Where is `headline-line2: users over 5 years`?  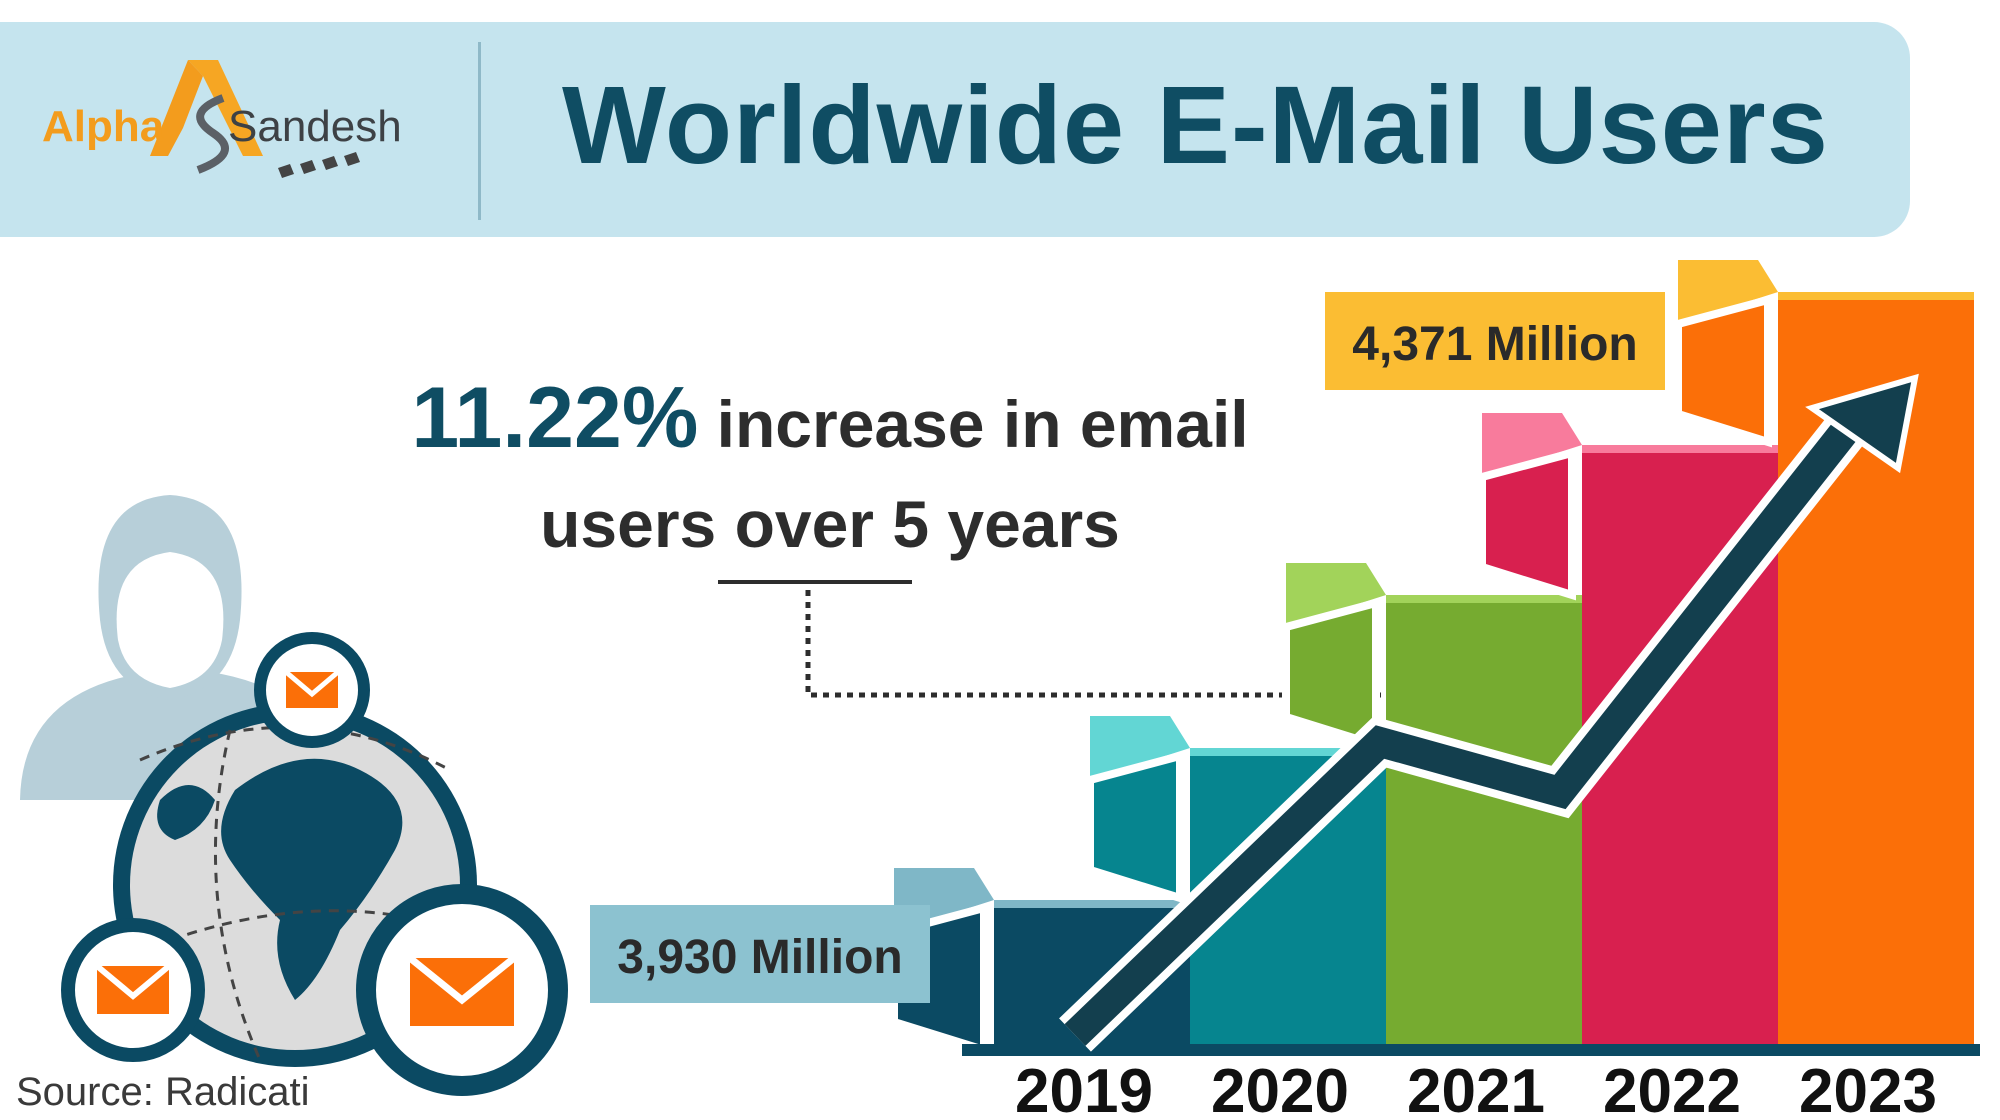
headline-line2: users over 5 years is located at coordinates (830, 524).